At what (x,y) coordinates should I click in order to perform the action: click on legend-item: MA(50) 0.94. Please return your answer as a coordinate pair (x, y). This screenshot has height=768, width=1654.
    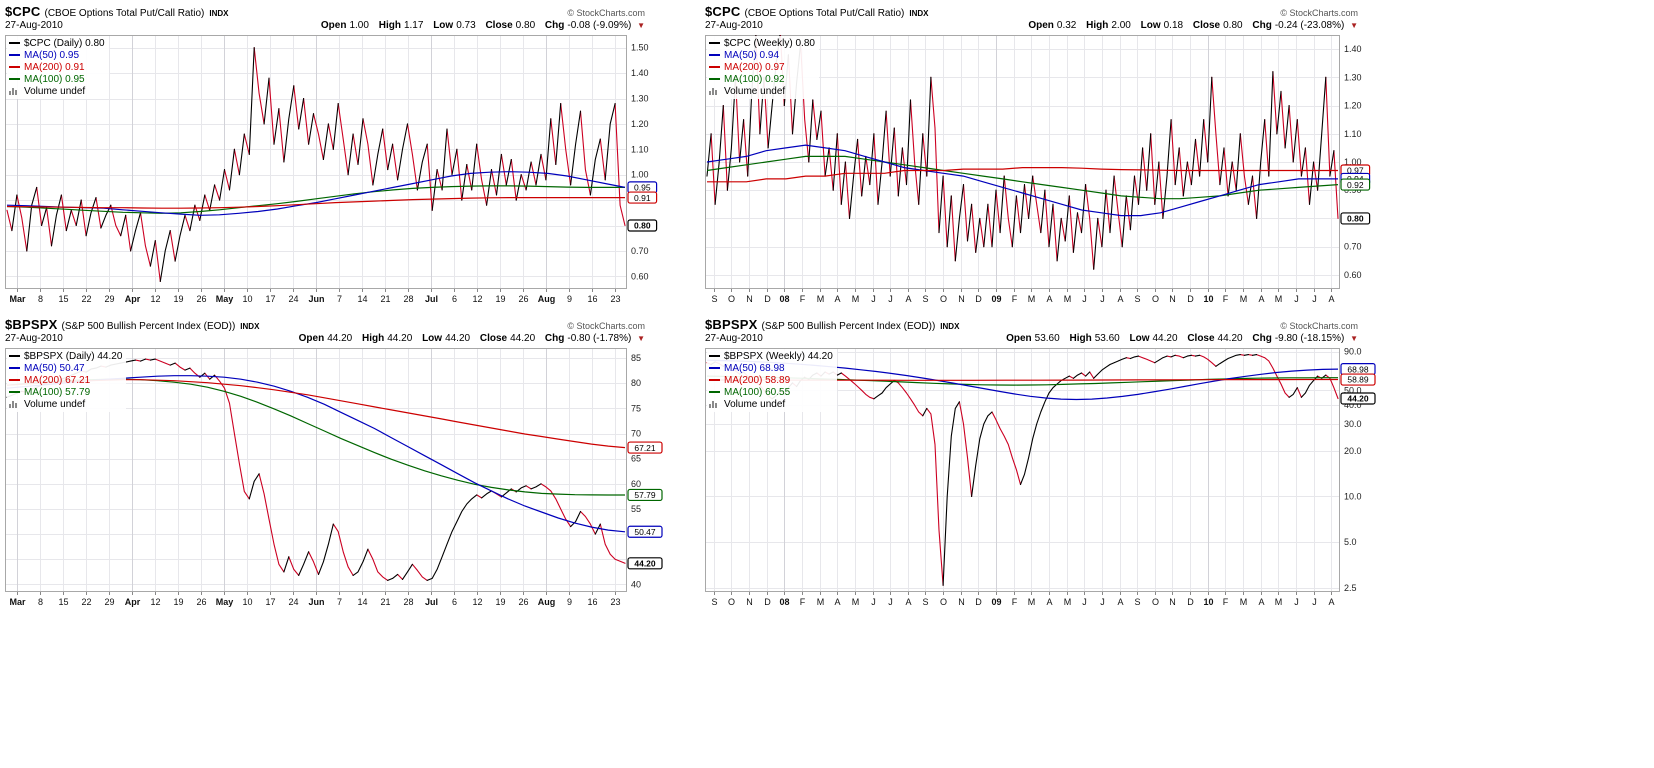
    Looking at the image, I should click on (762, 55).